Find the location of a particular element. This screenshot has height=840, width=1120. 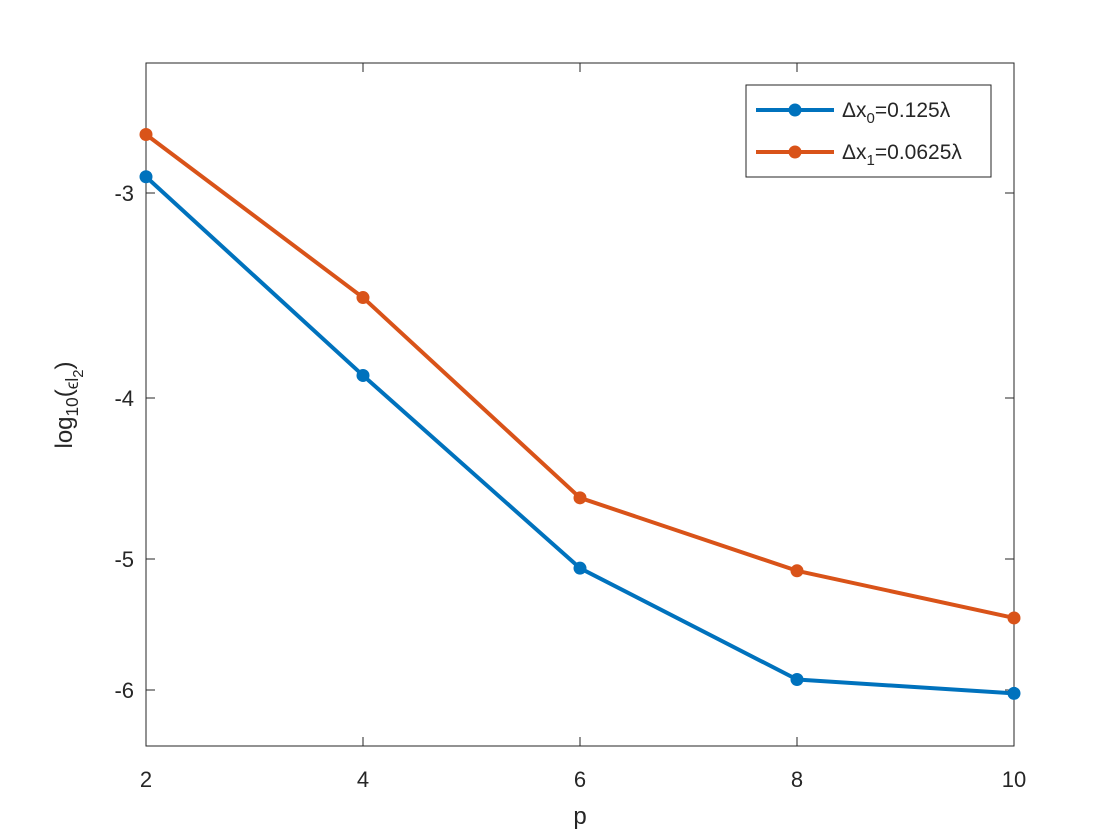

legend-label: Δx1=0.0625λ is located at coordinates (902, 155).